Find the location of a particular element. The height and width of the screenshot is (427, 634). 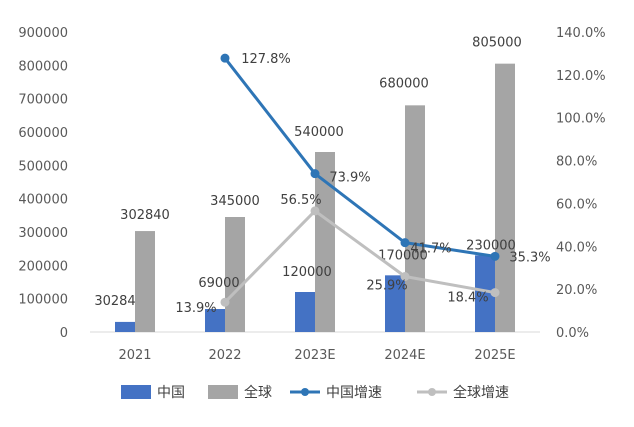

y-left-tick-label: 100000 is located at coordinates (43, 300).